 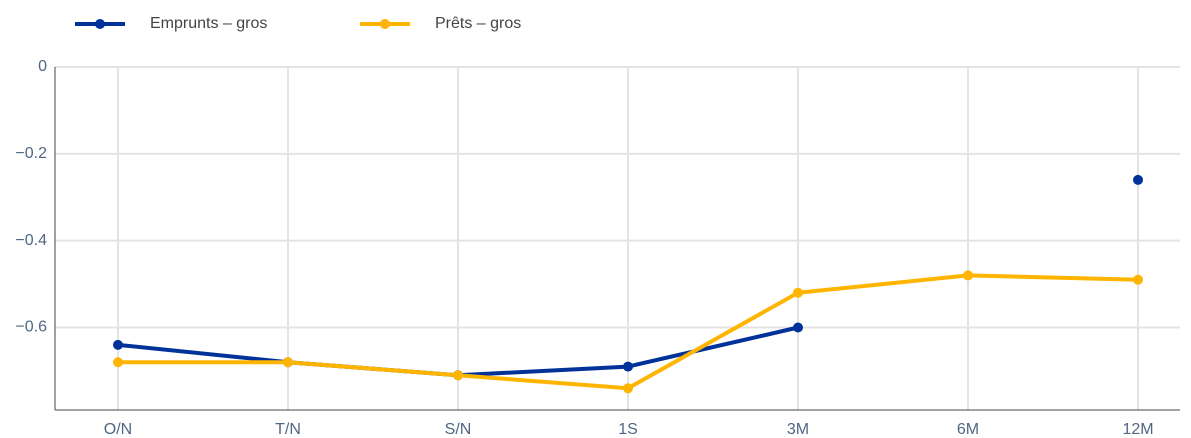 What do you see at coordinates (478, 23) in the screenshot?
I see `legend-label: Prêts – gros` at bounding box center [478, 23].